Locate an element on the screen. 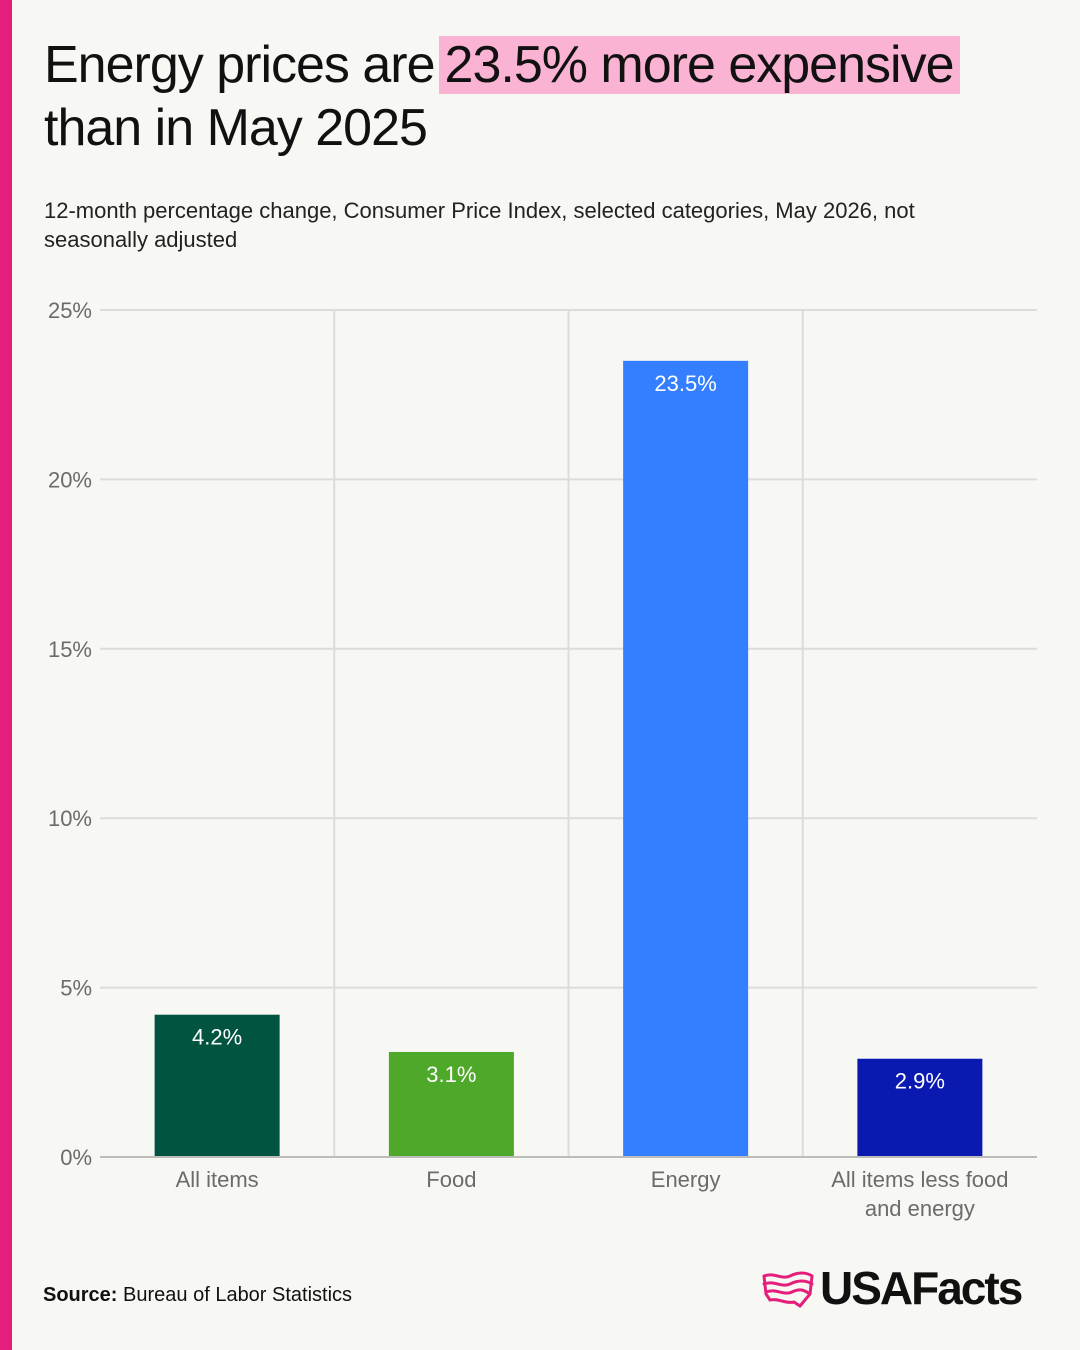  data-label: 4.2% is located at coordinates (217, 1037).